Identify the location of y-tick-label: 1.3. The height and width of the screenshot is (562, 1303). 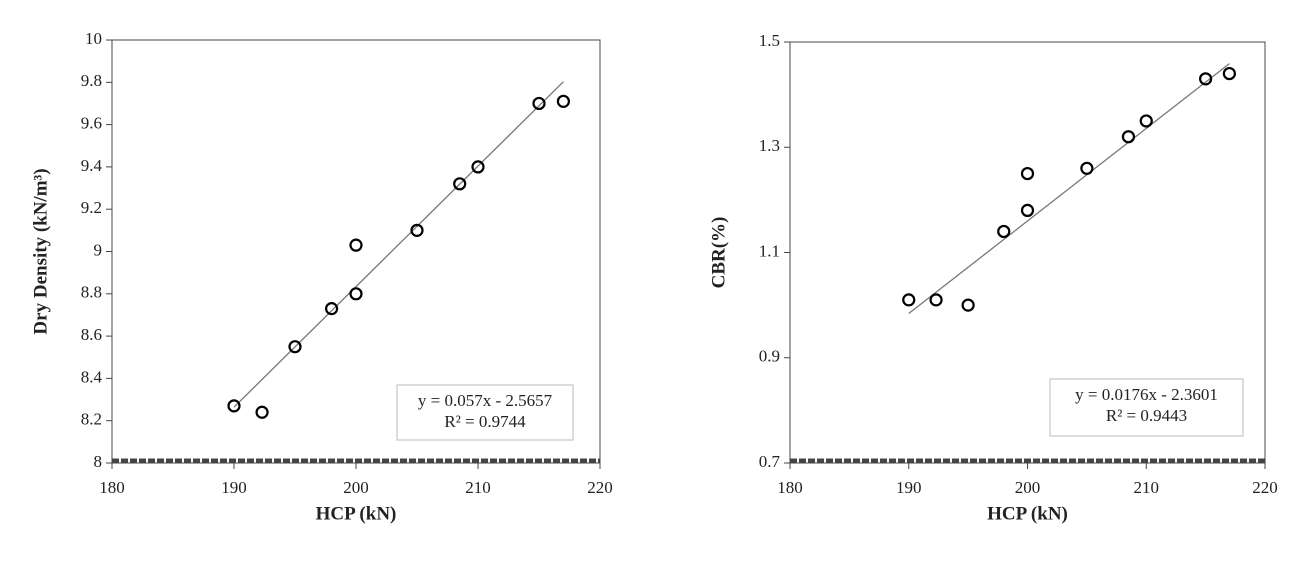
(769, 145).